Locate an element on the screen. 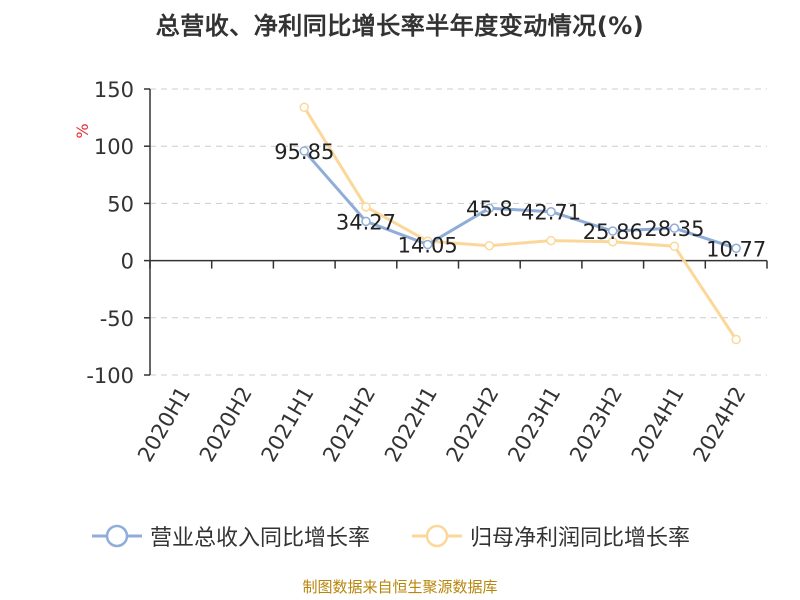 Image resolution: width=800 pixels, height=600 pixels. data-label: 28.35 is located at coordinates (674, 229).